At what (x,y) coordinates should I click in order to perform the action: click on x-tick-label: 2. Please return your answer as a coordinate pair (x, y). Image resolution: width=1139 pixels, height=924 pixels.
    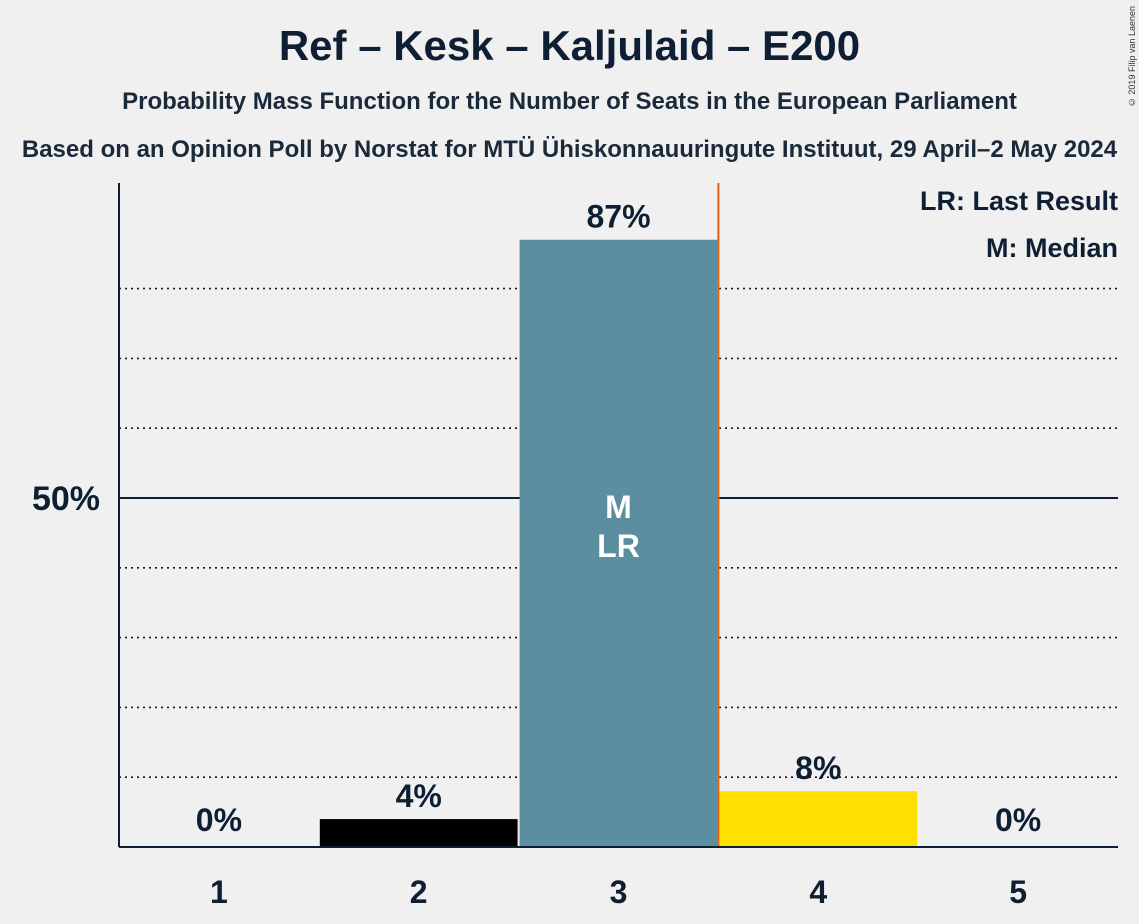
    Looking at the image, I should click on (419, 892).